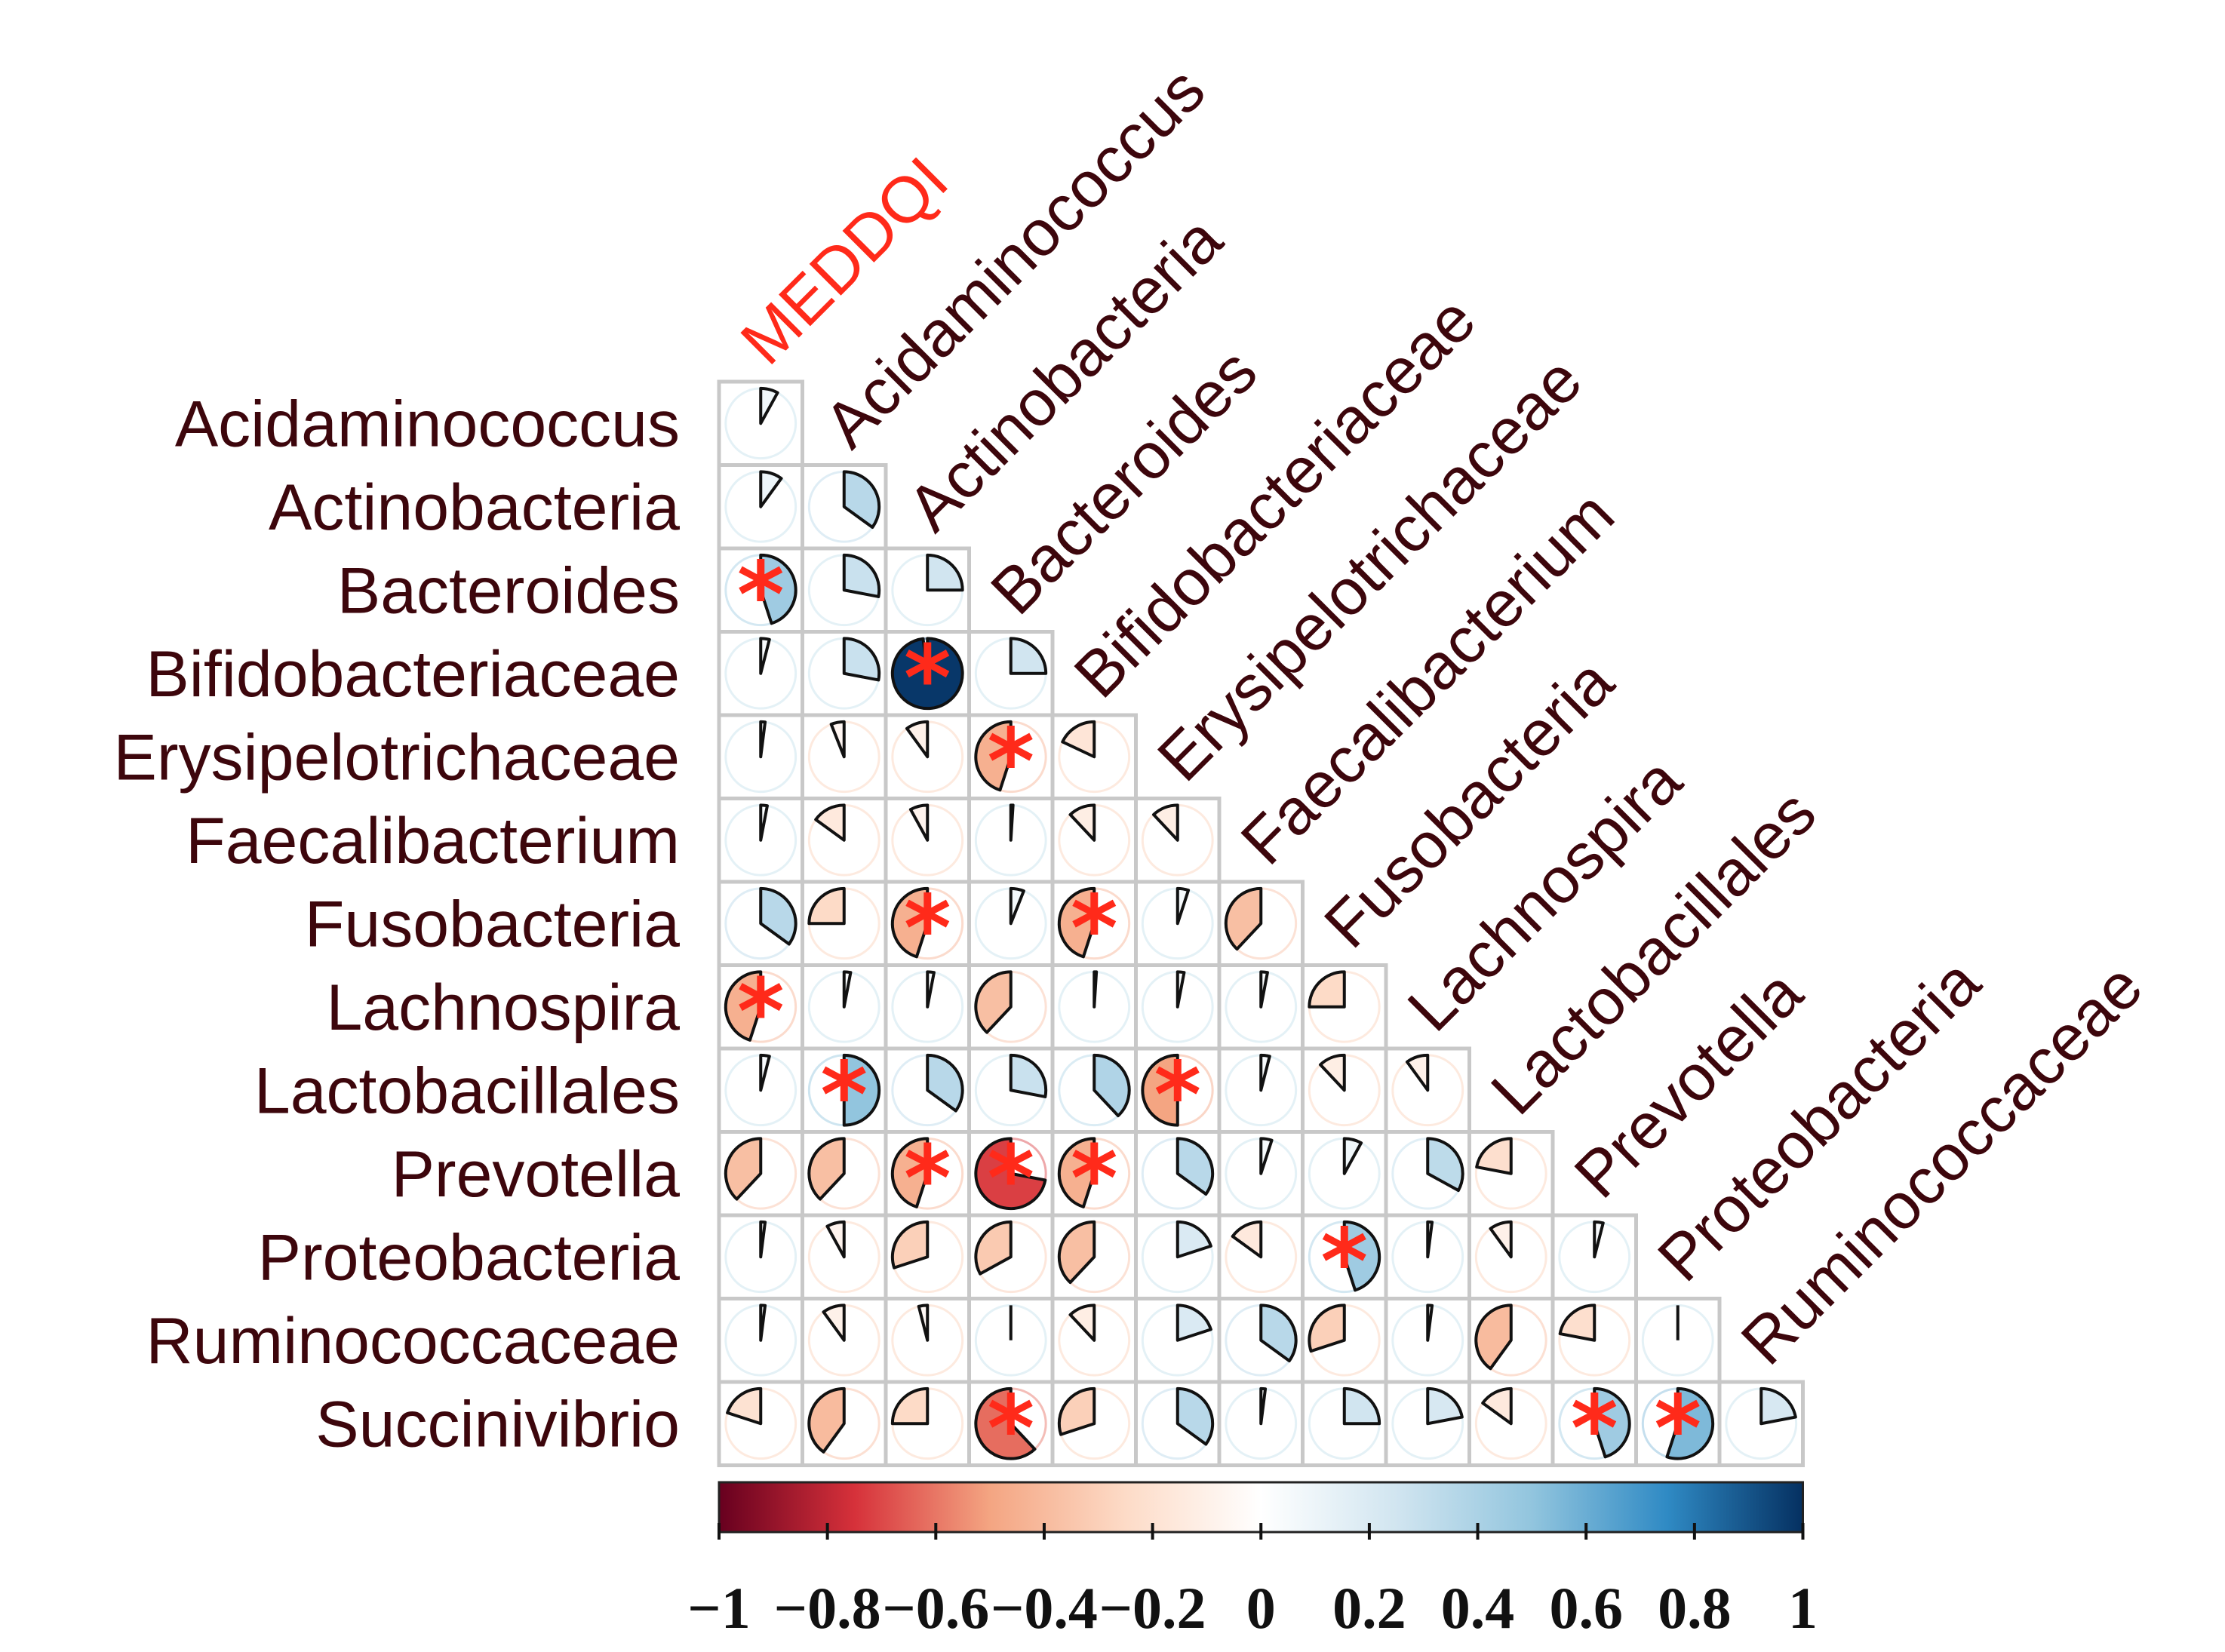 The height and width of the screenshot is (1652, 2225). What do you see at coordinates (397, 757) in the screenshot?
I see `row-label: Erysipelotrichaceae` at bounding box center [397, 757].